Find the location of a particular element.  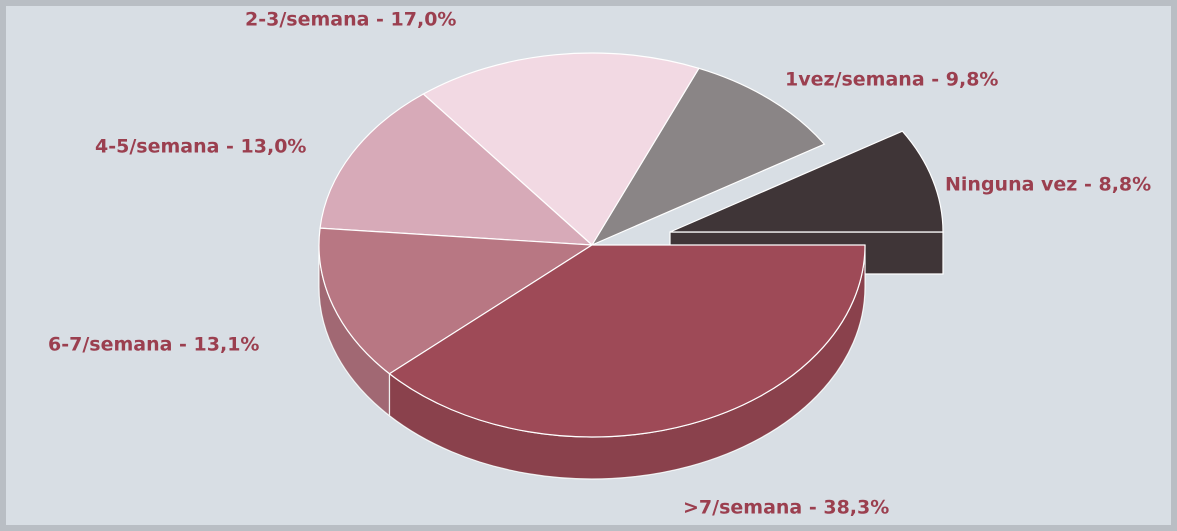

slice-label: 2-3/semana - 17,0% is located at coordinates (350, 20).